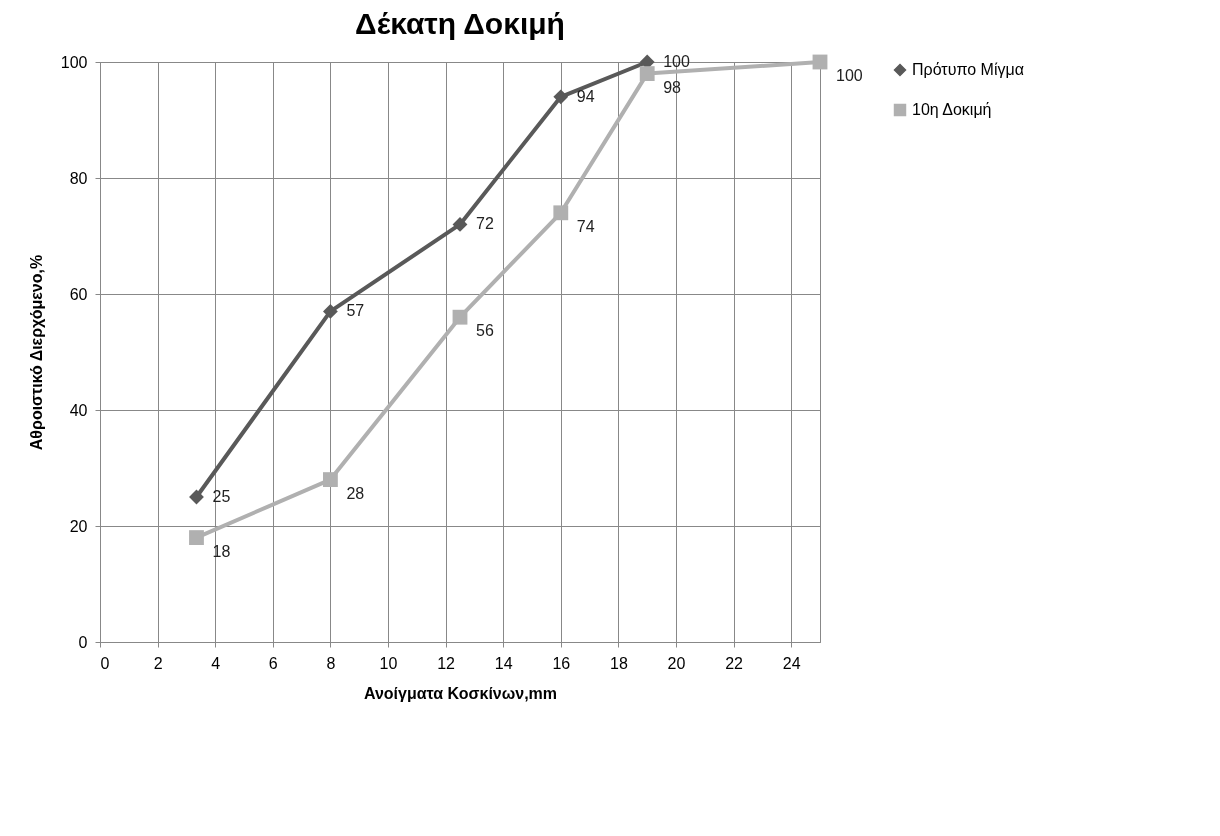 Image resolution: width=1220 pixels, height=836 pixels. I want to click on x-tick-label: 2, so click(158, 663).